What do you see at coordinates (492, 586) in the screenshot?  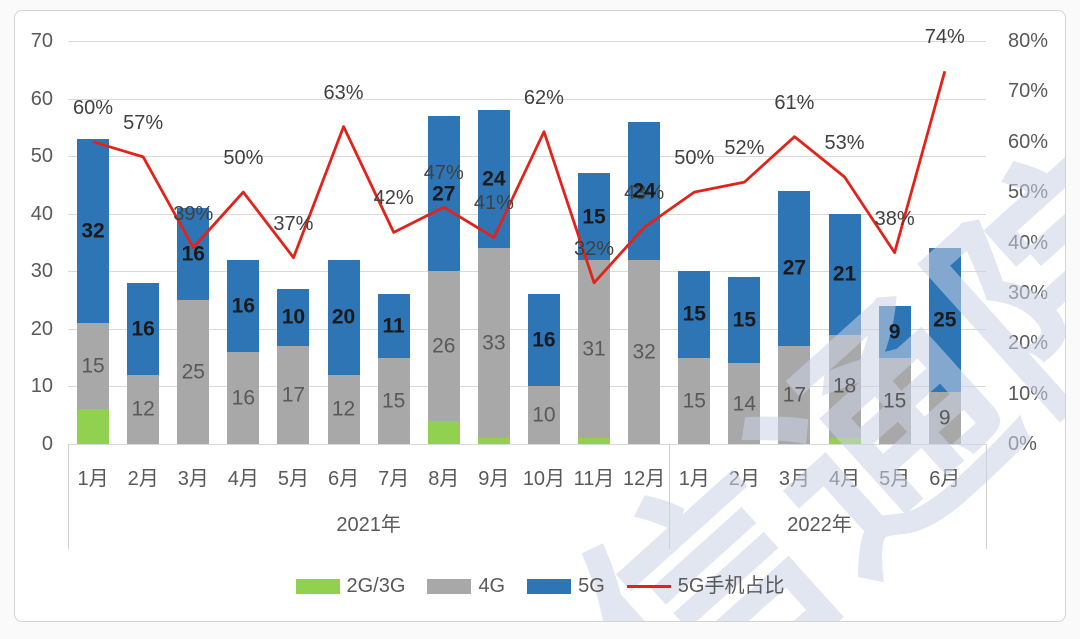 I see `legend-label: 4G` at bounding box center [492, 586].